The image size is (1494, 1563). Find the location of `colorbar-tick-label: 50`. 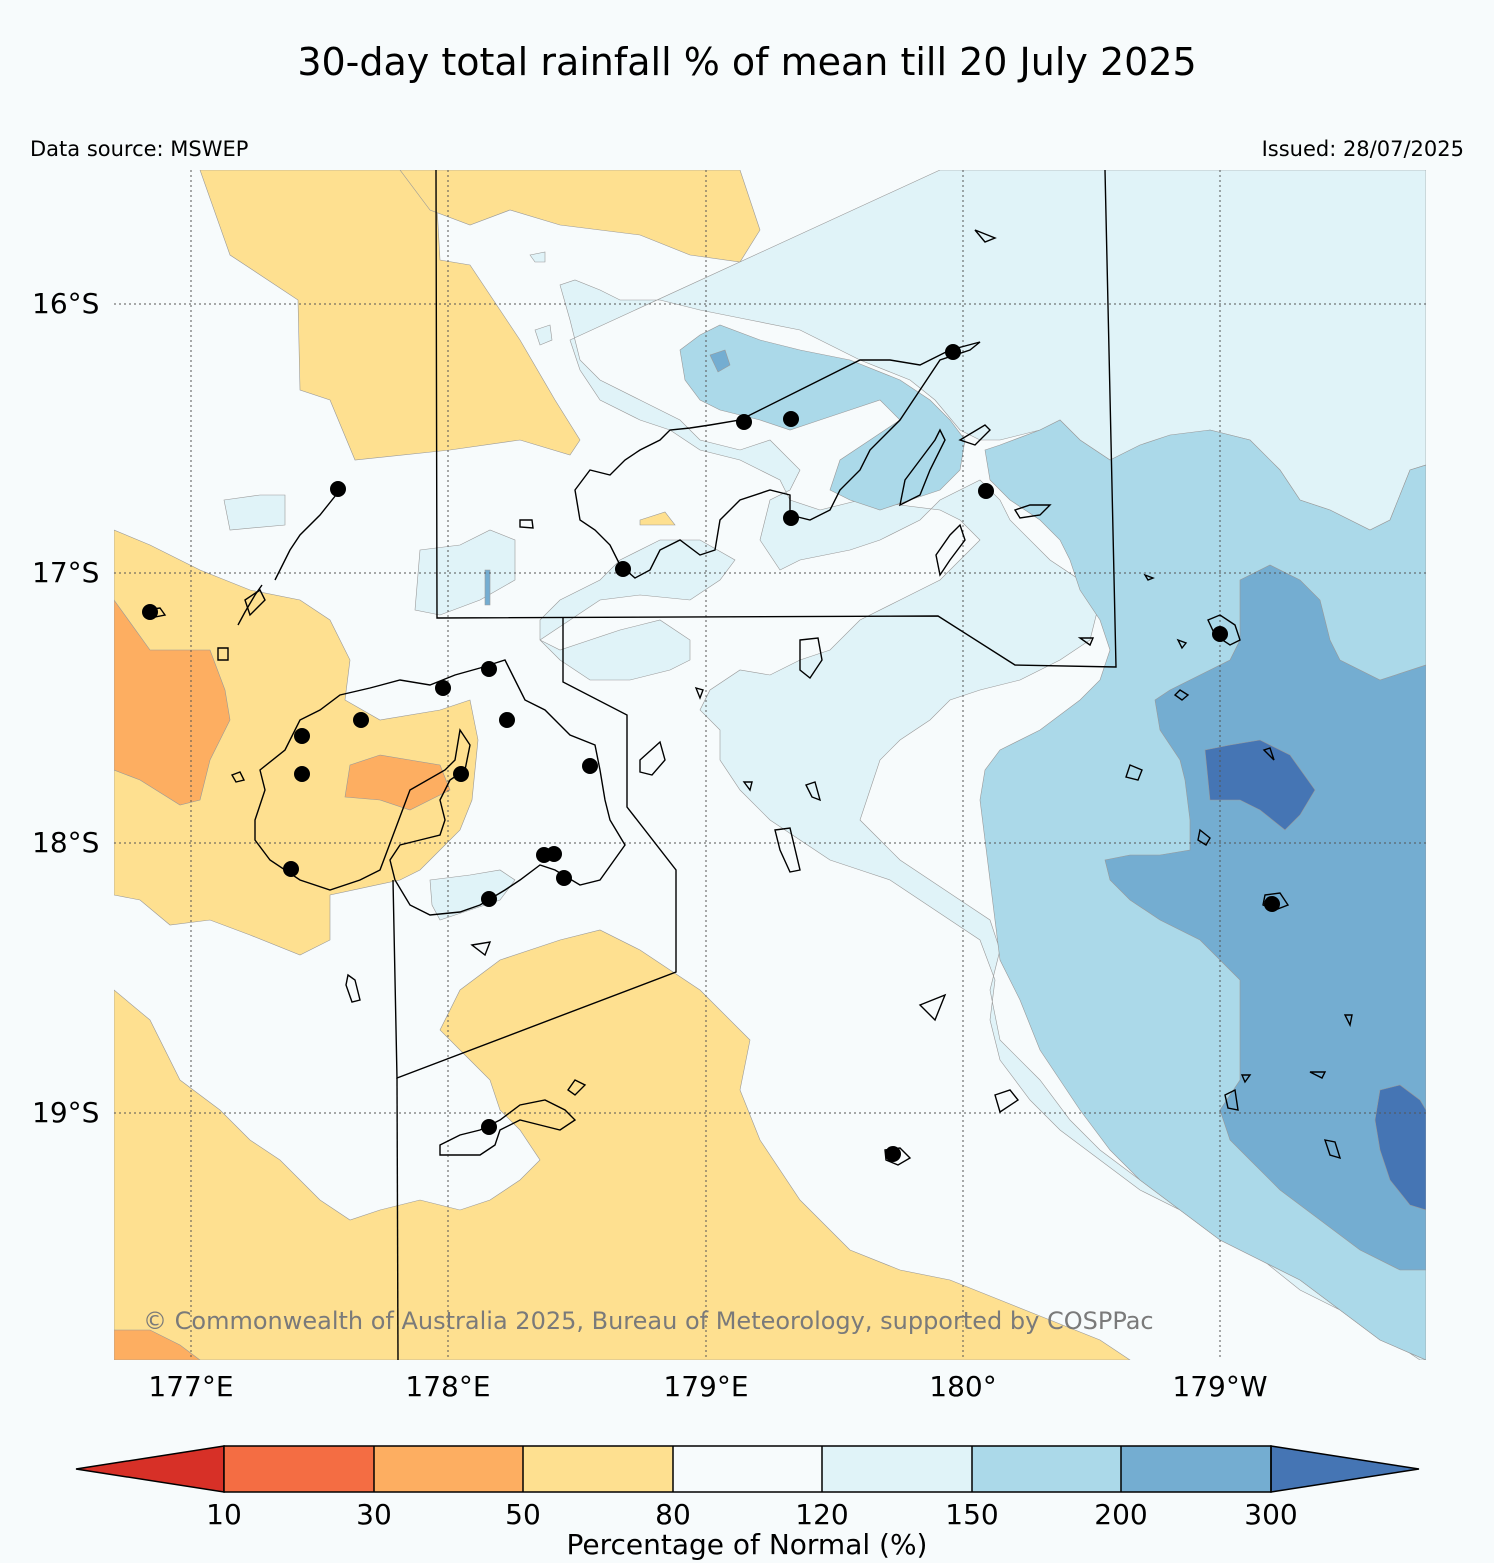

colorbar-tick-label: 50 is located at coordinates (523, 1514).